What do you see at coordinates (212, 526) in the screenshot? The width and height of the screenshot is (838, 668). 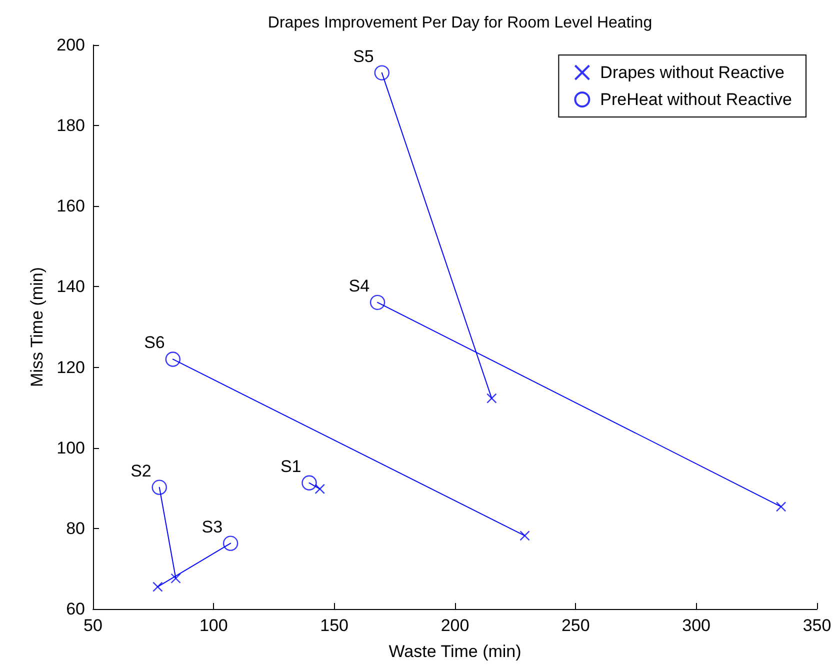 I see `annotation: S3` at bounding box center [212, 526].